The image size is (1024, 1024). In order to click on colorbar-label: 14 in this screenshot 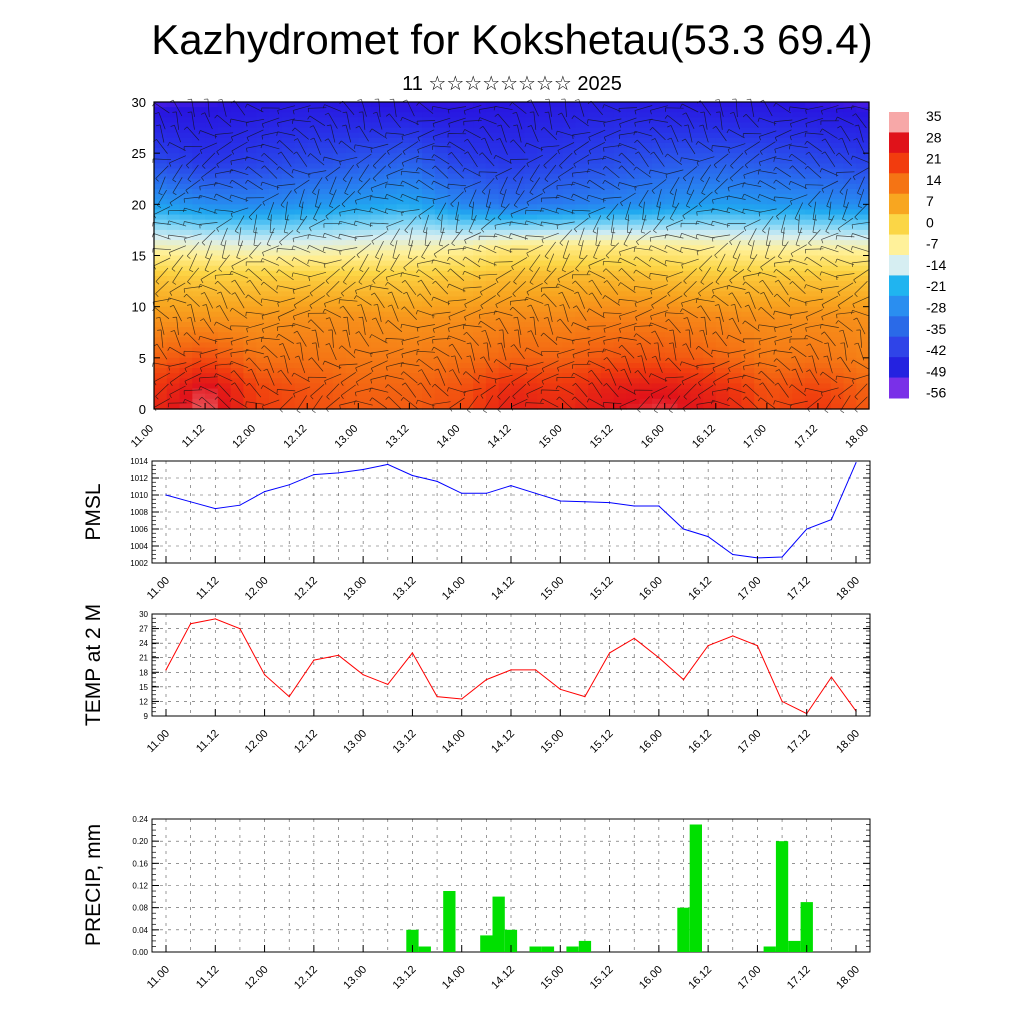, I will do `click(934, 180)`.